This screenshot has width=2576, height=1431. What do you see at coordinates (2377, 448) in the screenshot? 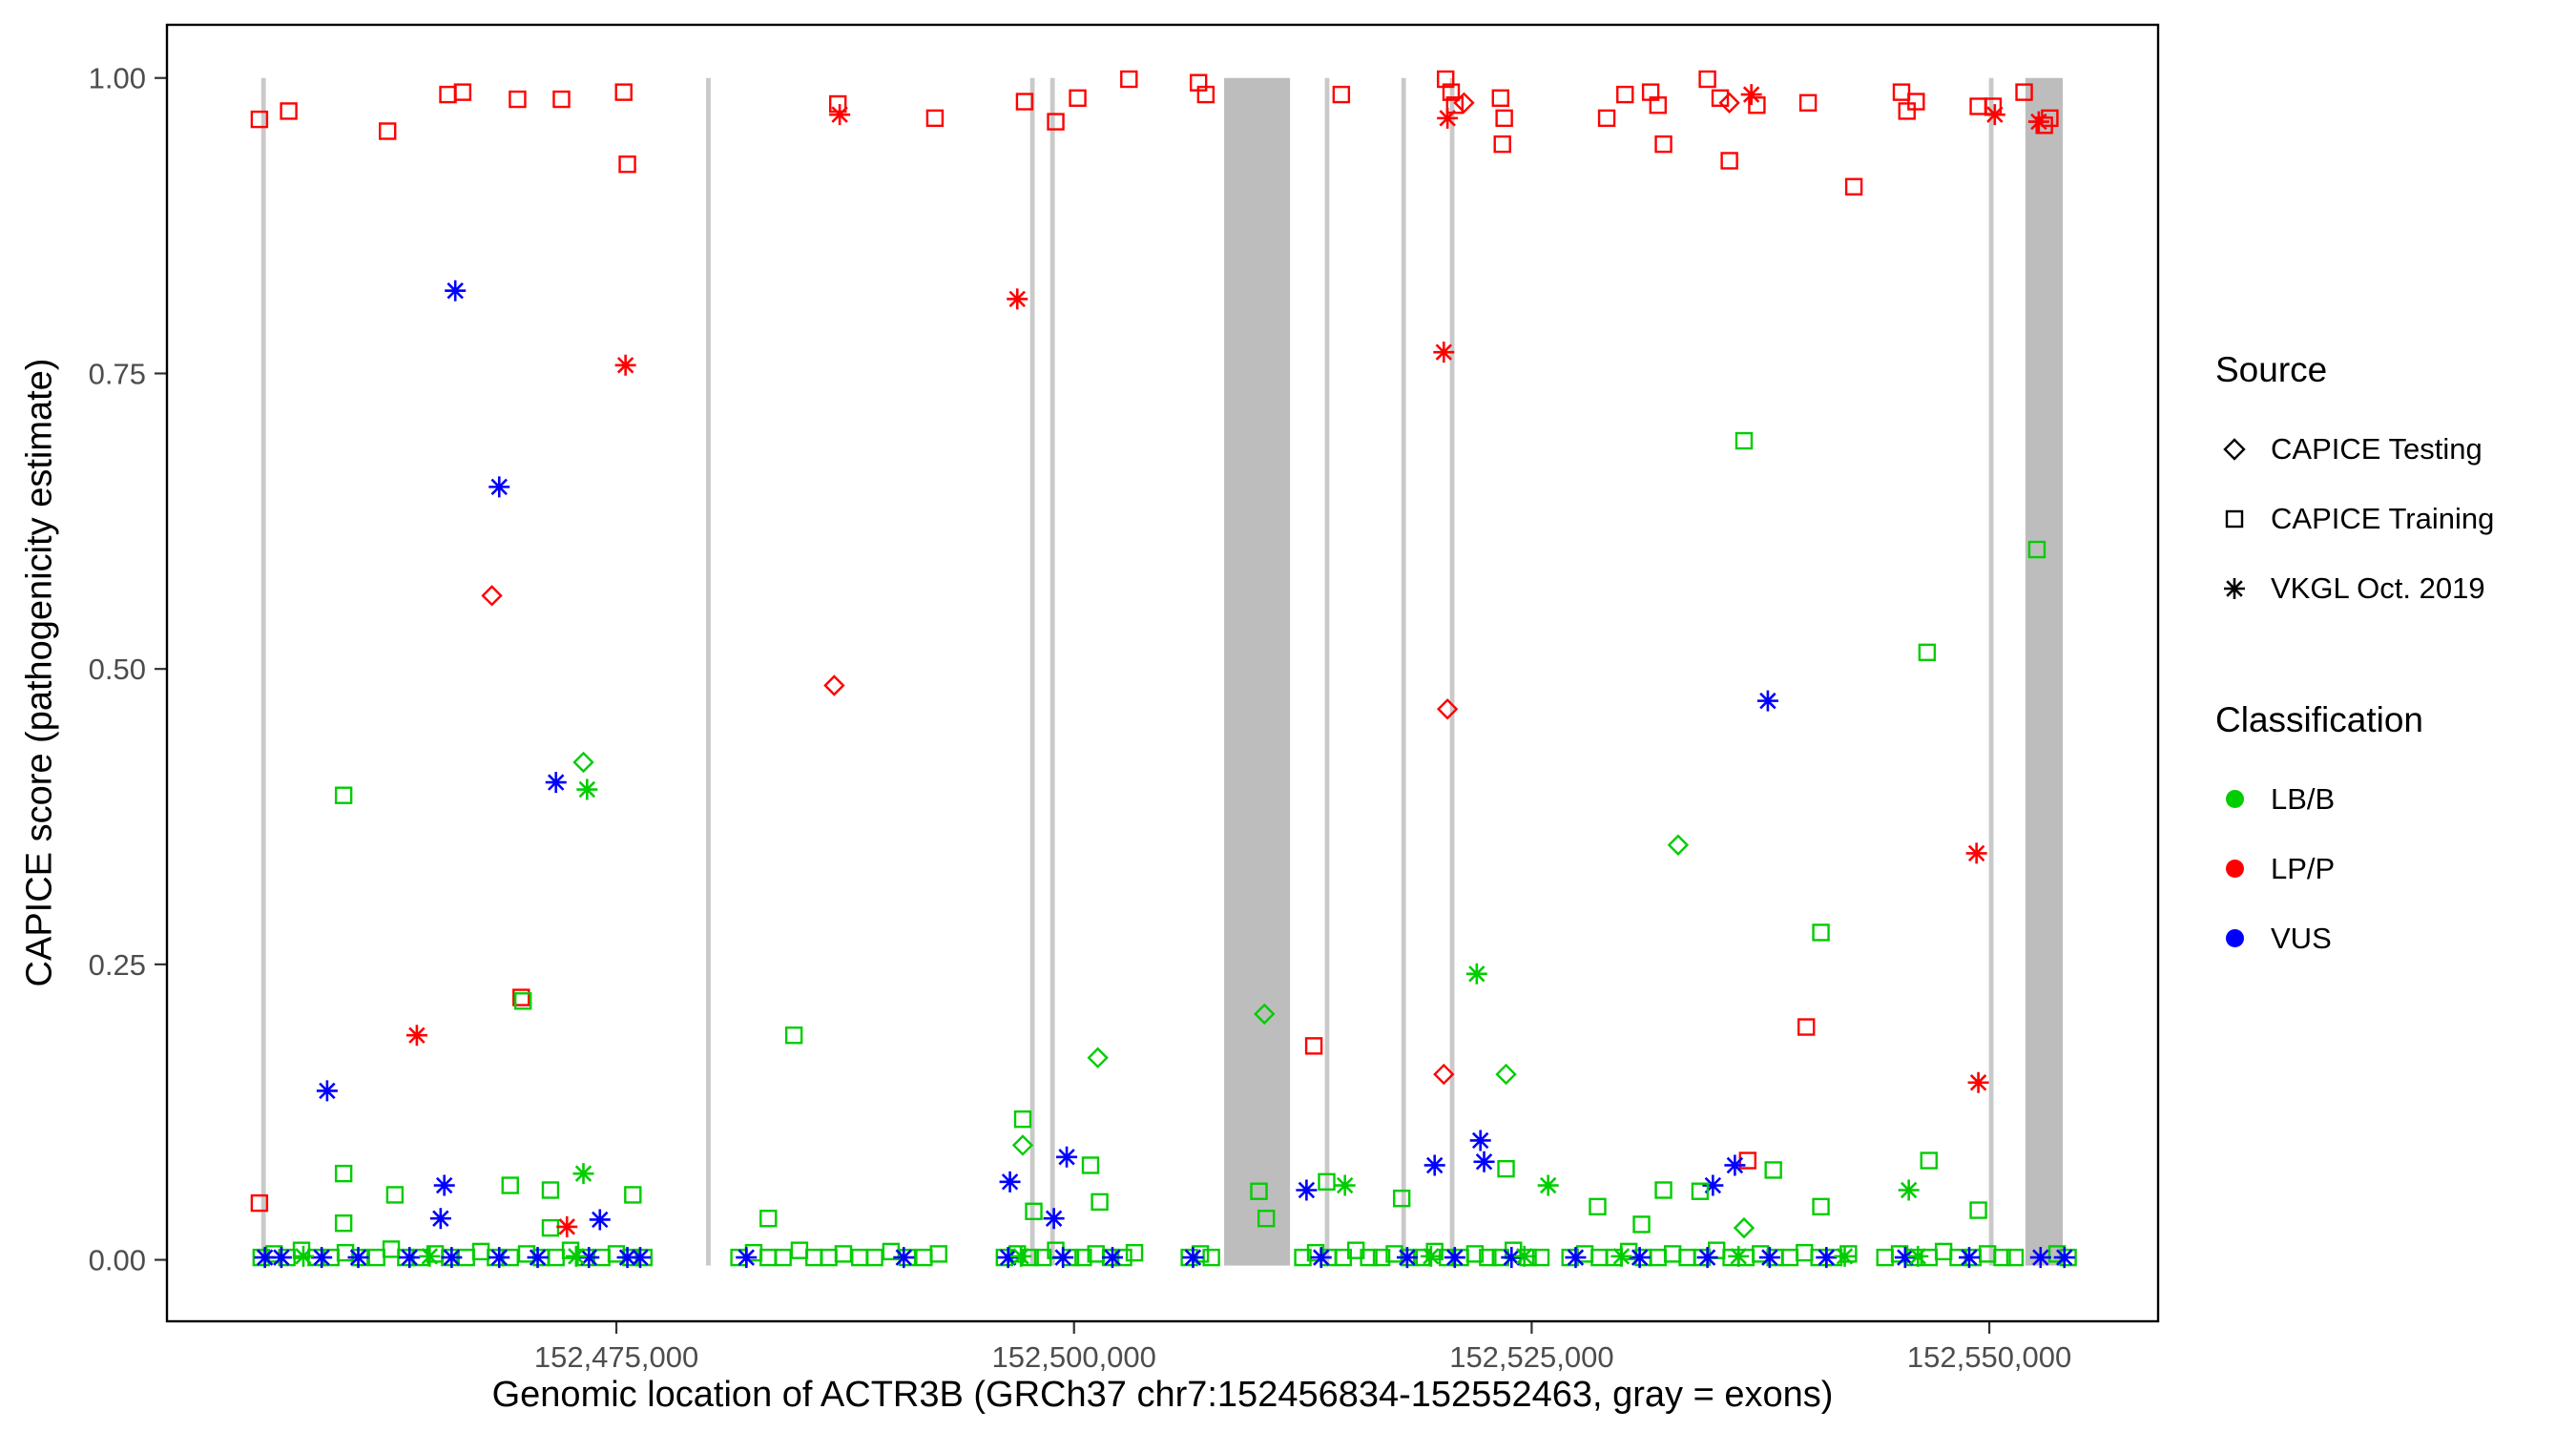
I see `legend-item-label: CAPICE Testing` at bounding box center [2377, 448].